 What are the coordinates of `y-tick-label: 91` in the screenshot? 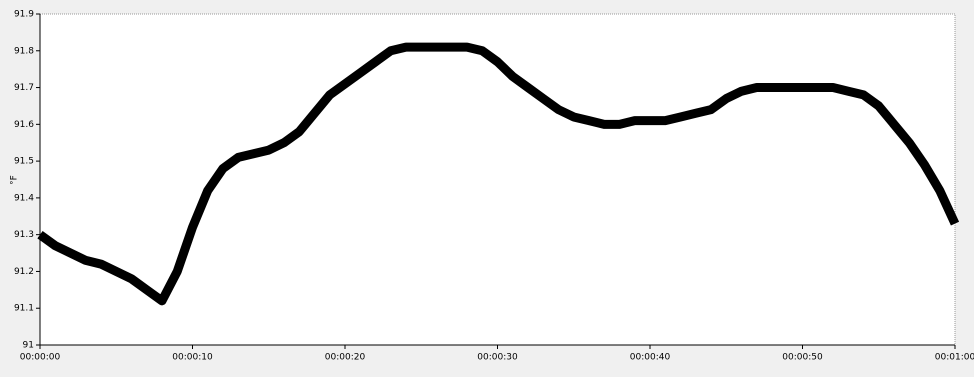 It's located at (28, 346).